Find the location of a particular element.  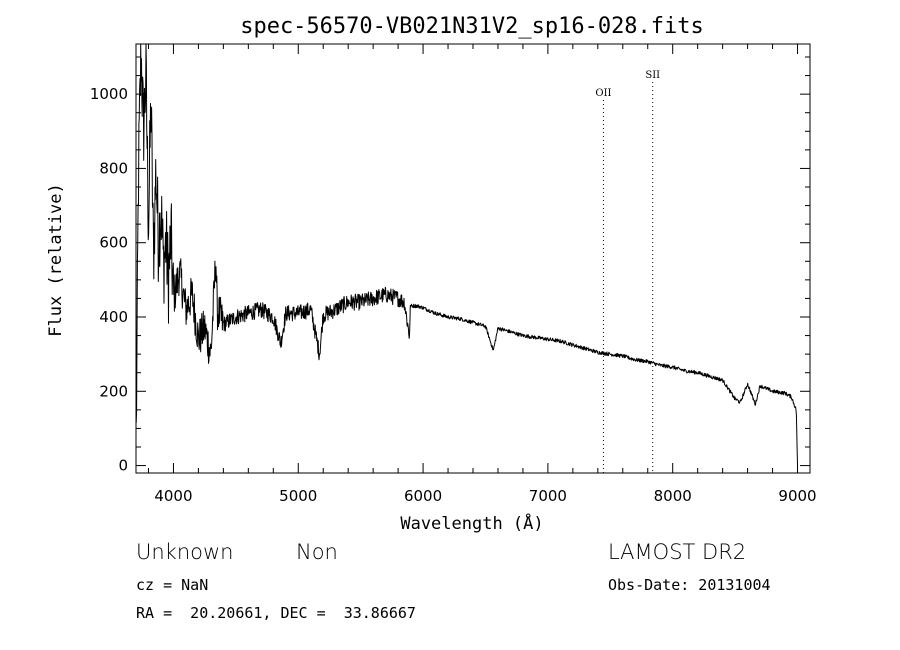

line-label-sii: SII is located at coordinates (652, 75).